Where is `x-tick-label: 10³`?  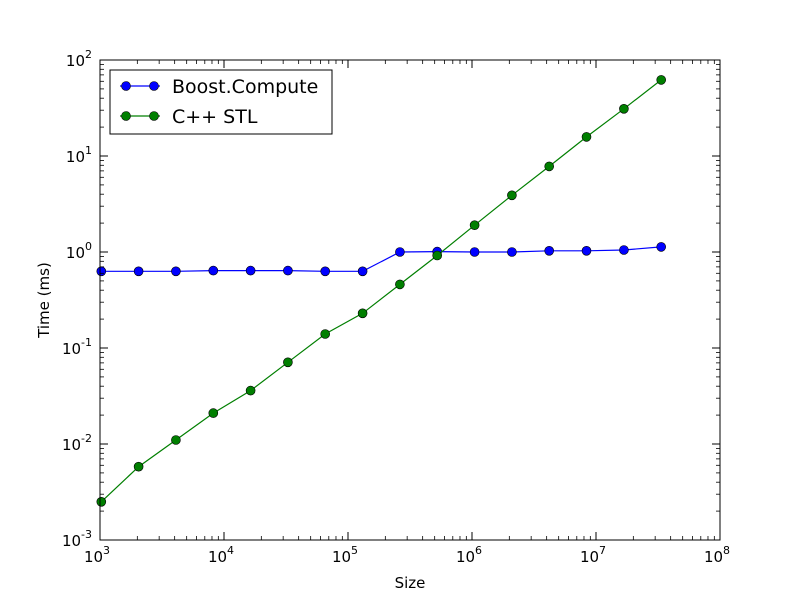
x-tick-label: 10³ is located at coordinates (97, 555).